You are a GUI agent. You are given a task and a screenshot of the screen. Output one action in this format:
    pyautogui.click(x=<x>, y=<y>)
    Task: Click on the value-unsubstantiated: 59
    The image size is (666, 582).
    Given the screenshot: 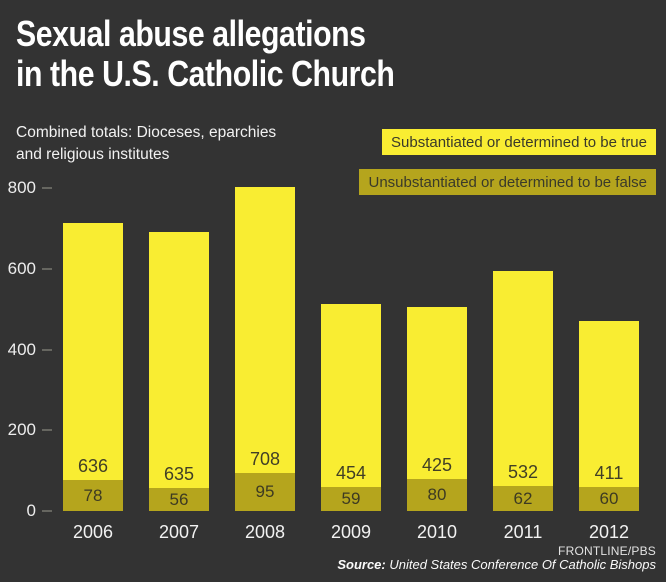 What is the action you would take?
    pyautogui.click(x=351, y=498)
    